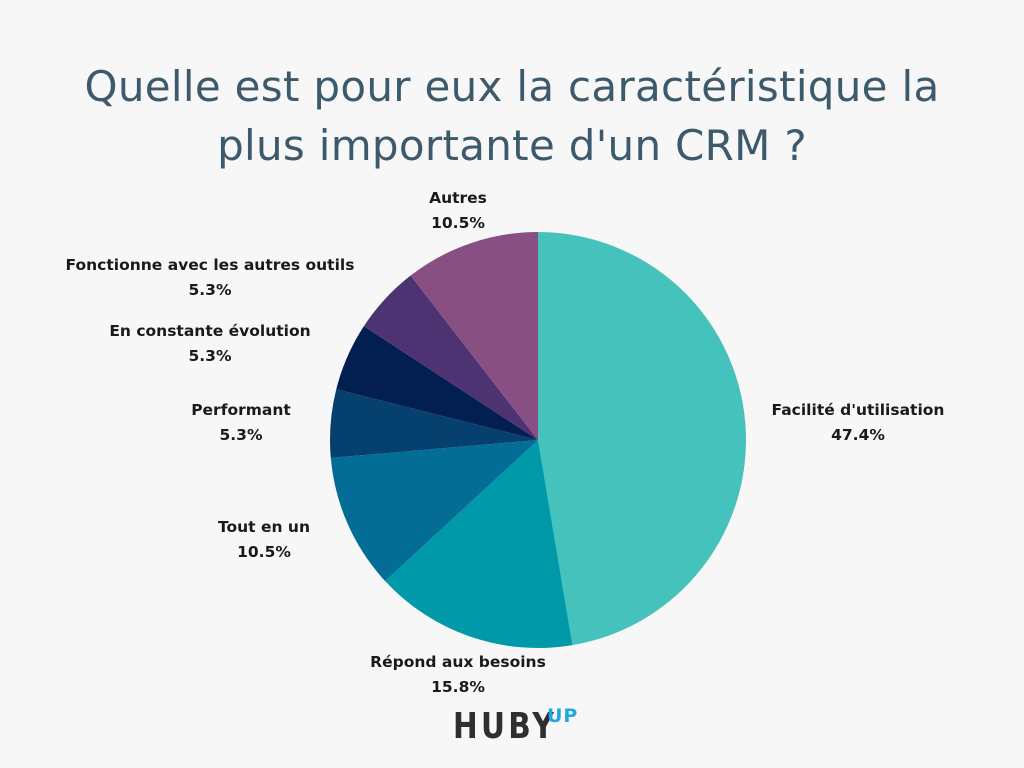 The image size is (1024, 768). I want to click on slice-label-6: Autres, so click(458, 198).